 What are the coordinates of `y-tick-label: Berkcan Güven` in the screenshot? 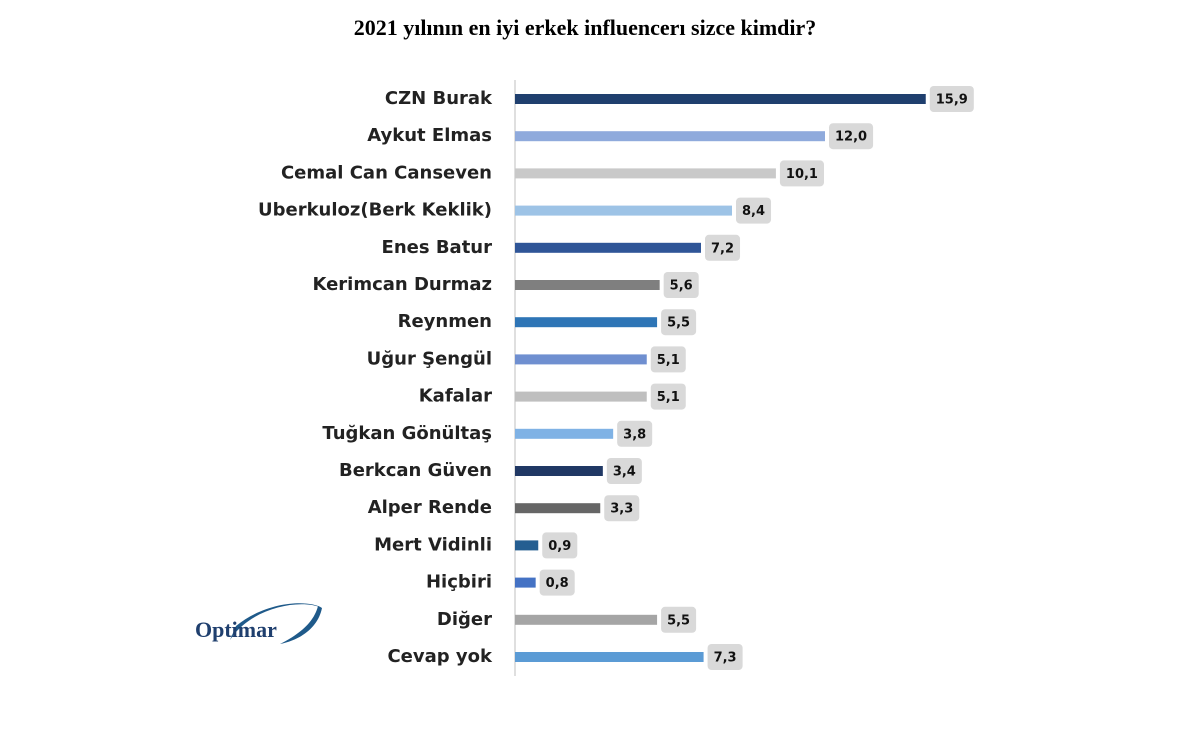 It's located at (415, 470).